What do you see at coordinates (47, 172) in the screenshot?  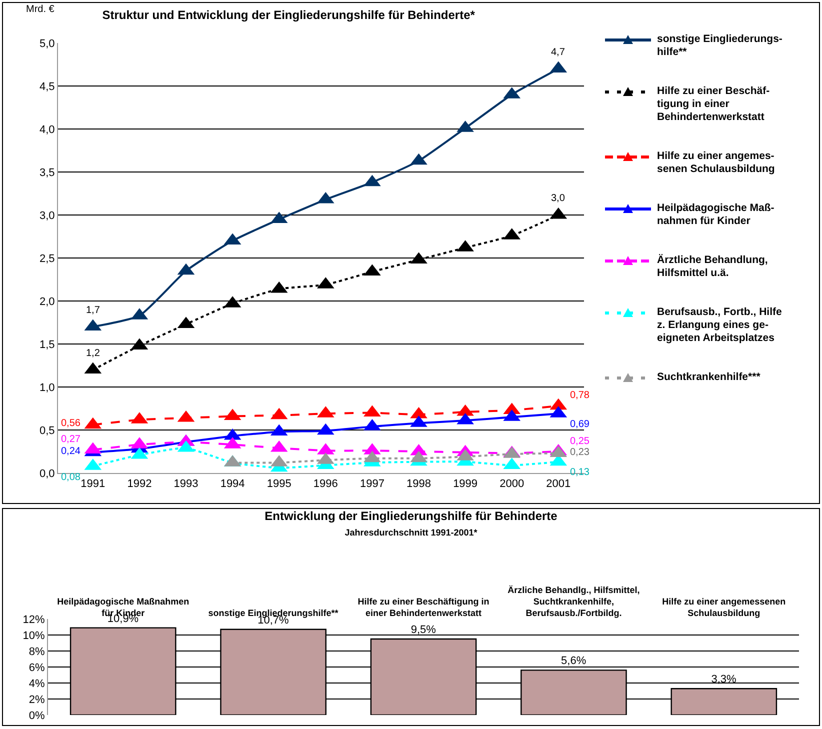 I see `y-tick-label: 3,5` at bounding box center [47, 172].